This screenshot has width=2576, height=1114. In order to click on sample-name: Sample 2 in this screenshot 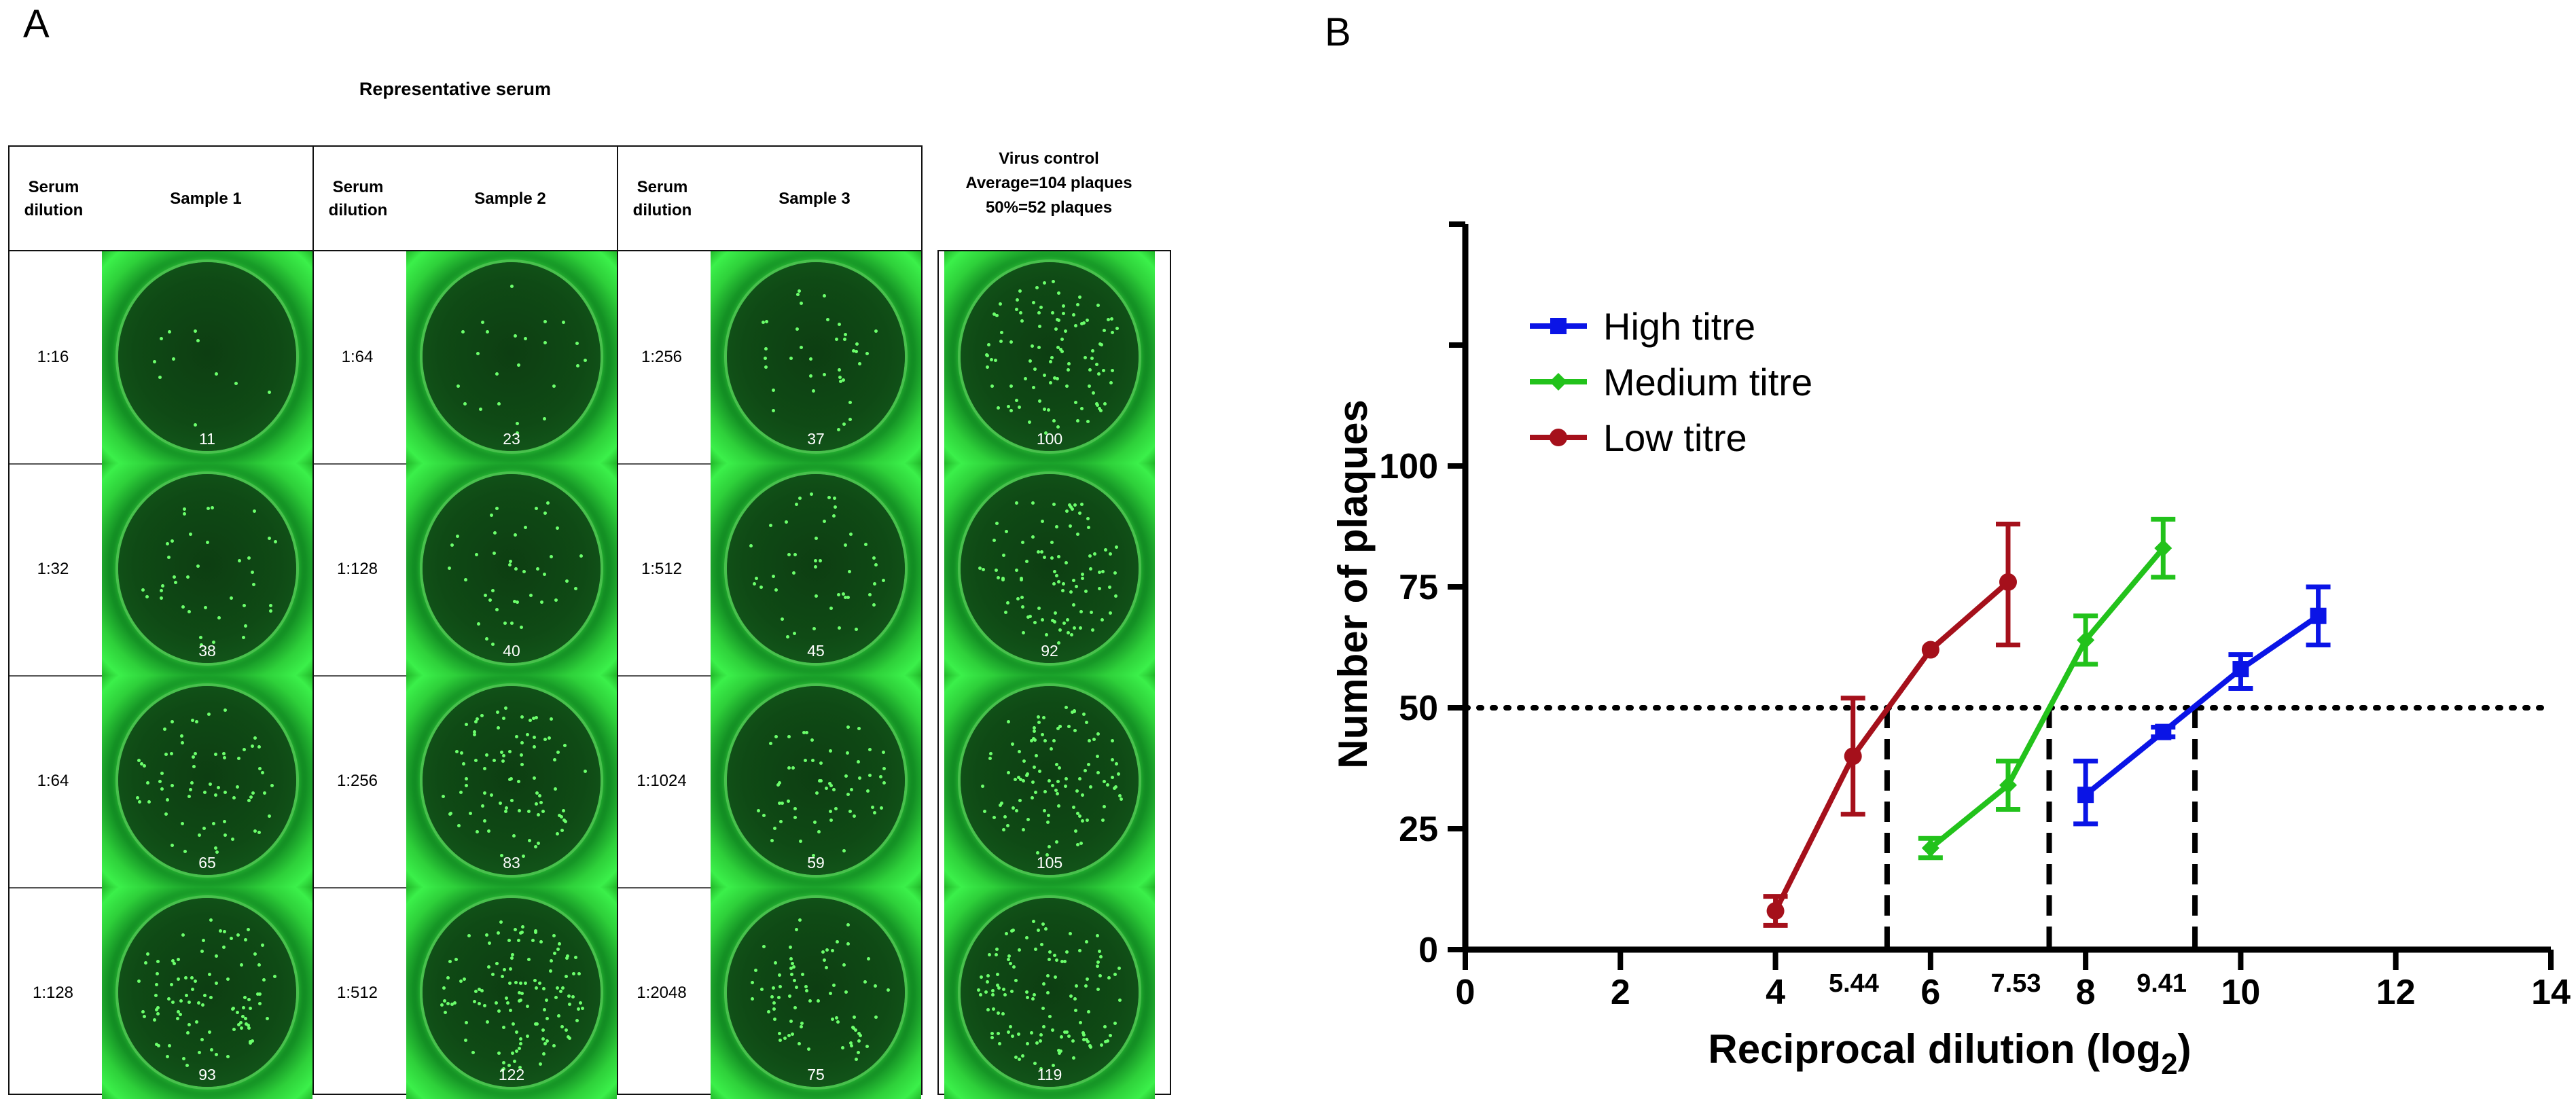, I will do `click(510, 199)`.